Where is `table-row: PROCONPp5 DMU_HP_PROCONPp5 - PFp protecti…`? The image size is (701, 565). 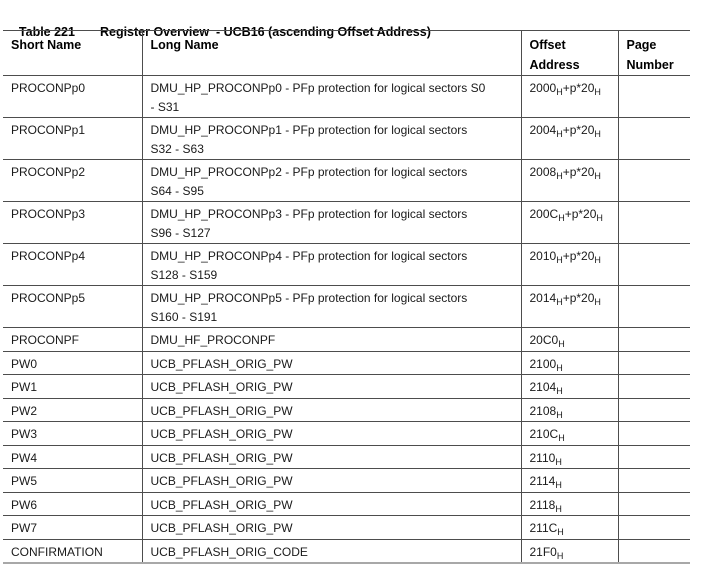 table-row: PROCONPp5 DMU_HP_PROCONPp5 - PFp protecti… is located at coordinates (346, 306).